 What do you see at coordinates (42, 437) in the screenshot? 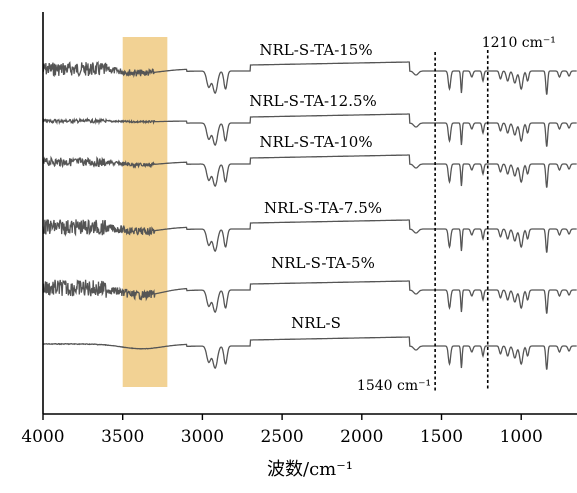
I see `x-tick-label: 4000` at bounding box center [42, 437].